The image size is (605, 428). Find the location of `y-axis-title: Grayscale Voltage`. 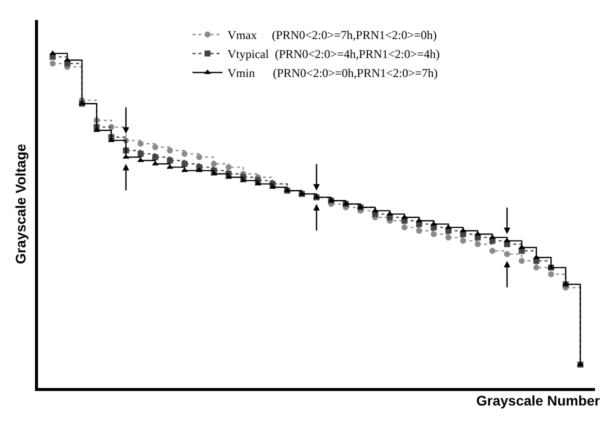

y-axis-title: Grayscale Voltage is located at coordinates (20, 204).